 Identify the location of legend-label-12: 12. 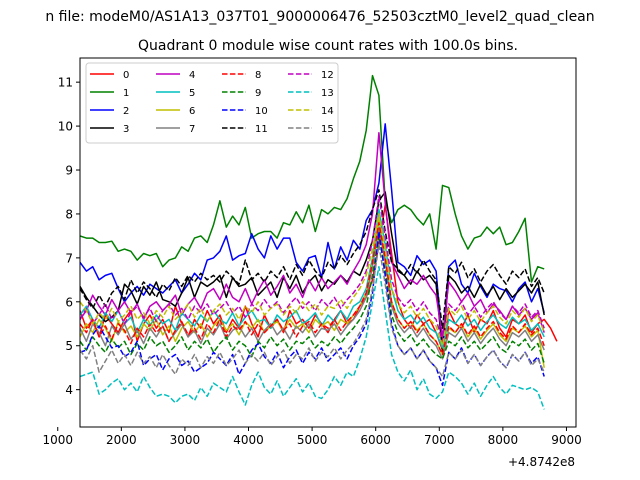
(327, 75).